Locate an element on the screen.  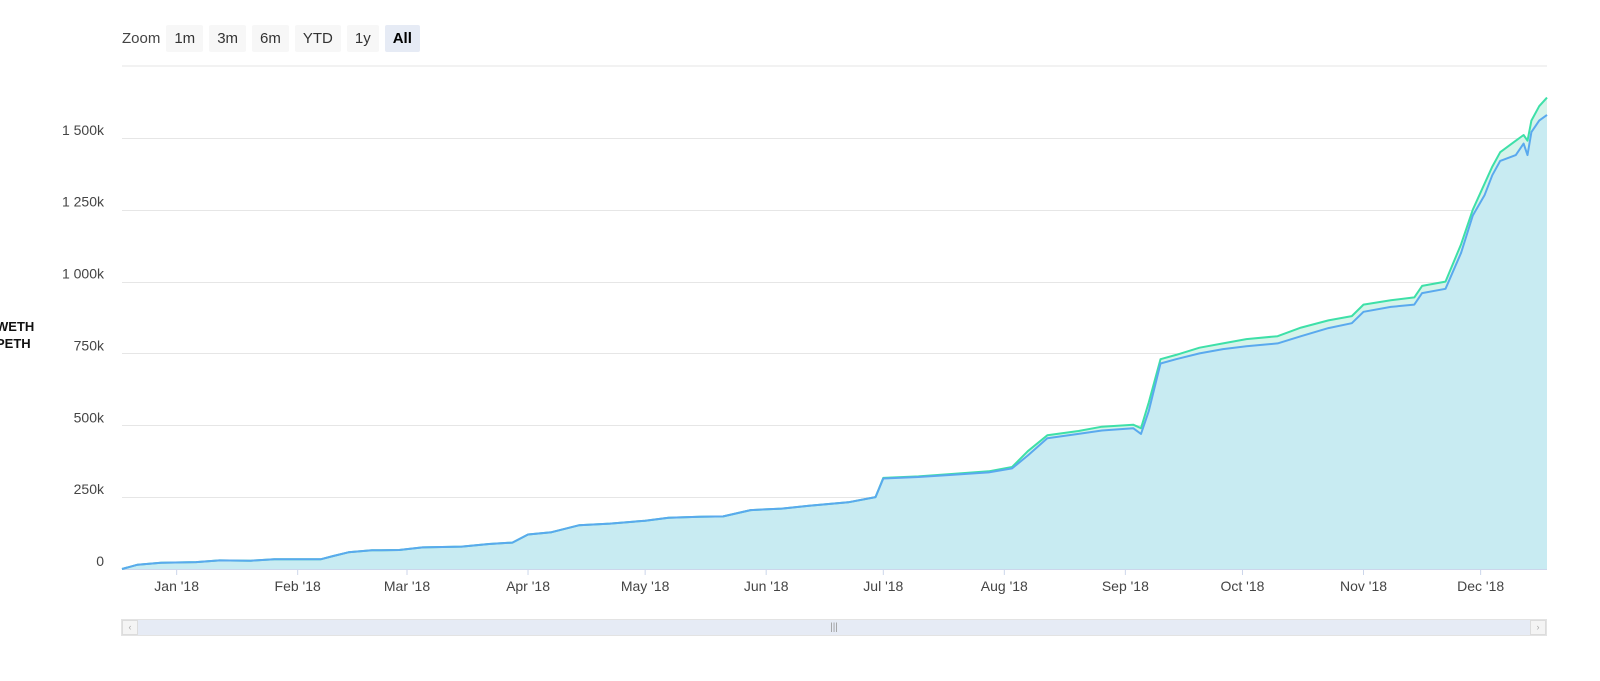
x-tick-label: Jun '18 is located at coordinates (766, 586).